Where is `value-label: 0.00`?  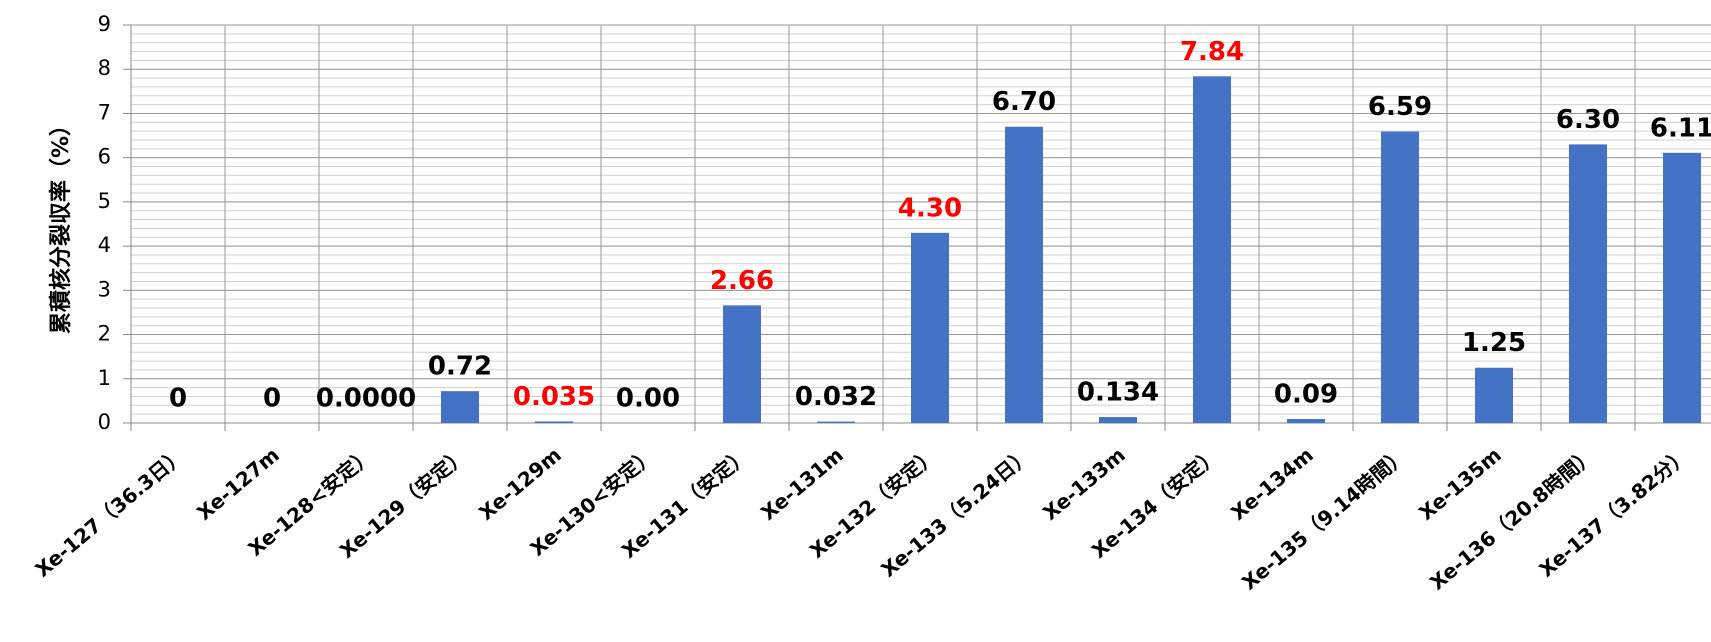
value-label: 0.00 is located at coordinates (648, 399).